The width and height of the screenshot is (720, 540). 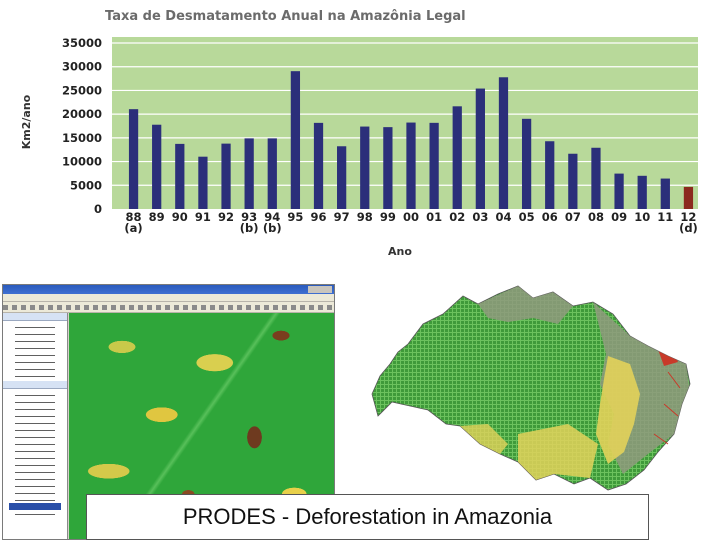 I want to click on y-axis-ticks: 0 5000 10000 15000 20000 25000 30000 35000, so click(x=82, y=126).